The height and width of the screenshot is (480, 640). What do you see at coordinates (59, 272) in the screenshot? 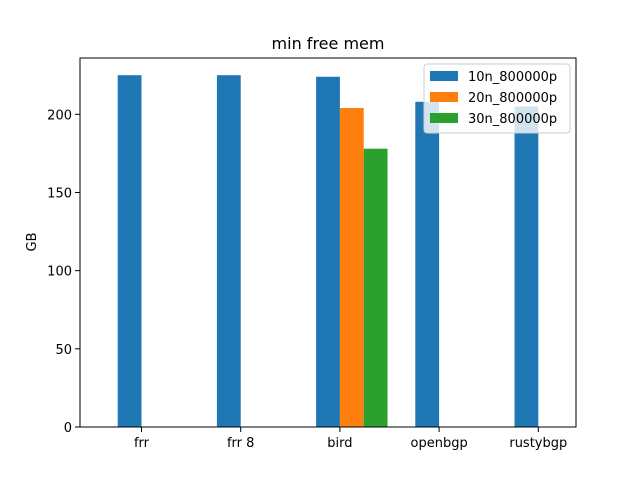
I see `y-tick-label: 100` at bounding box center [59, 272].